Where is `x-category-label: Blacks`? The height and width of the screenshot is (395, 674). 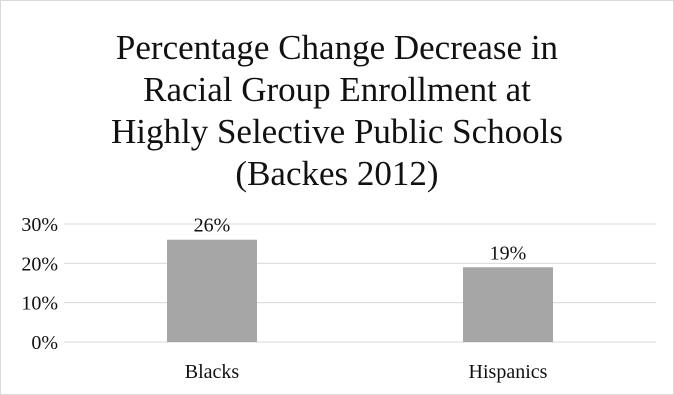
x-category-label: Blacks is located at coordinates (212, 372).